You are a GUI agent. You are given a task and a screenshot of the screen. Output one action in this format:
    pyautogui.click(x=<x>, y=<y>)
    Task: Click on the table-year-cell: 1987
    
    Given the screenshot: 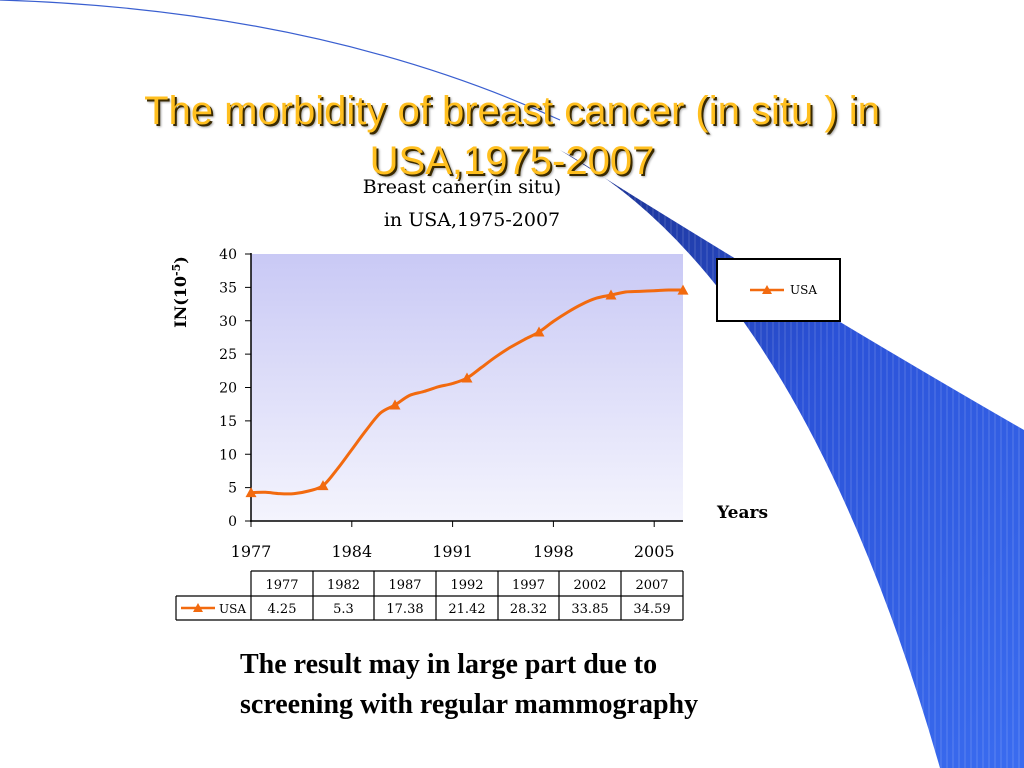 What is the action you would take?
    pyautogui.click(x=404, y=585)
    